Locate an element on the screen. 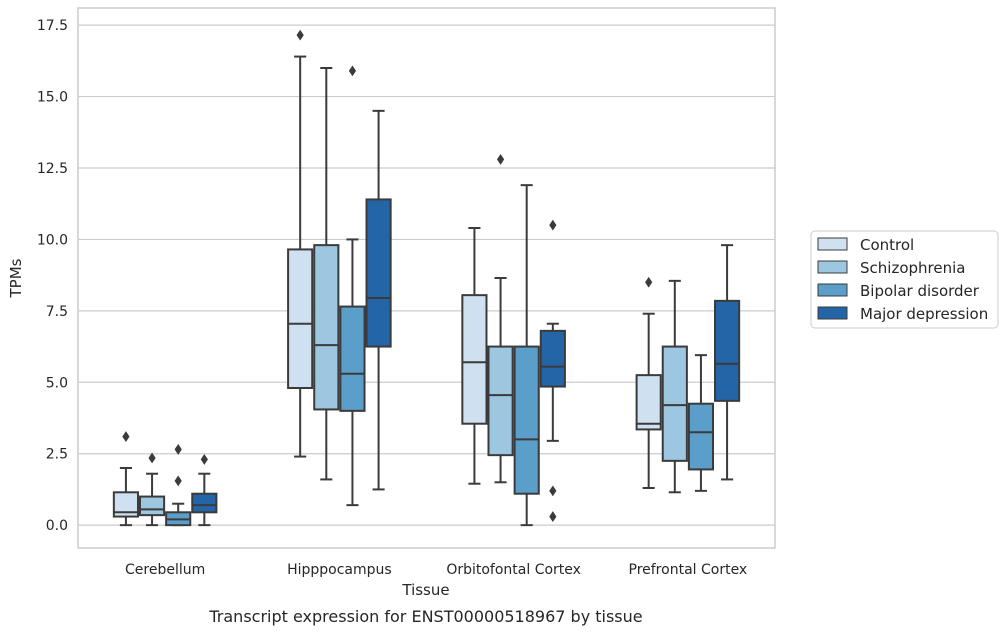  y-tick-label: 15.0 is located at coordinates (52, 98).